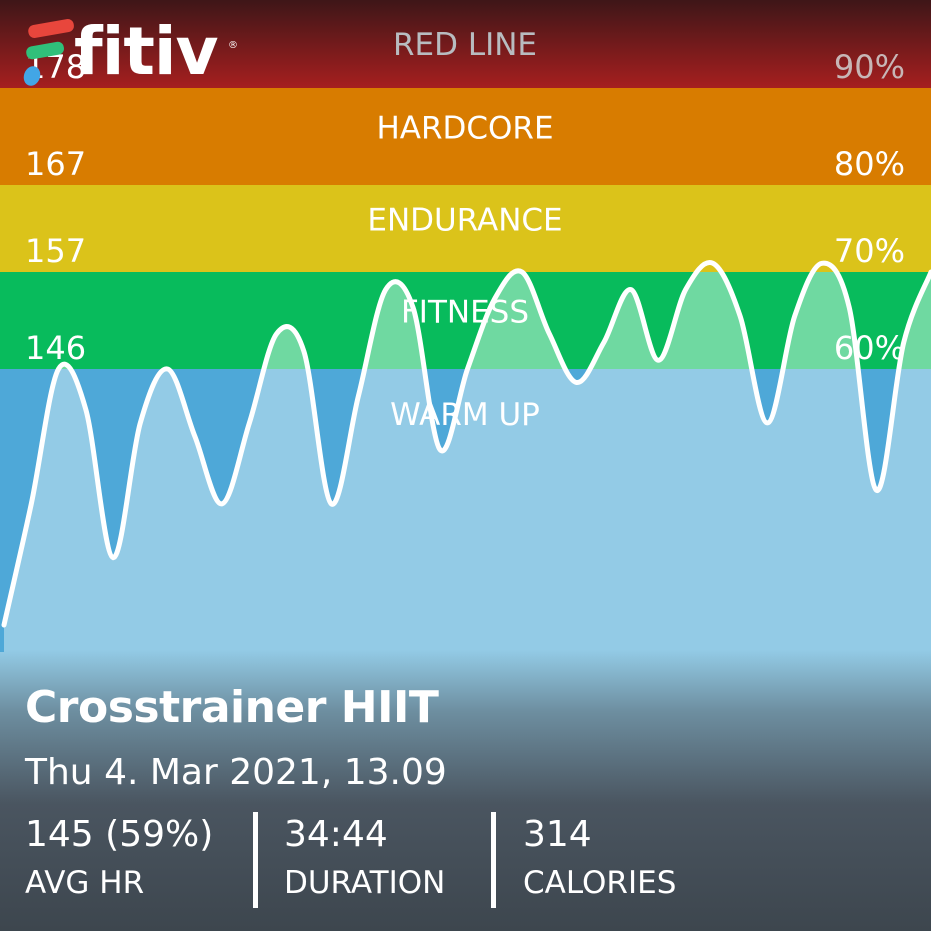 This screenshot has width=931, height=931. I want to click on zone-band-endurance, so click(465, 228).